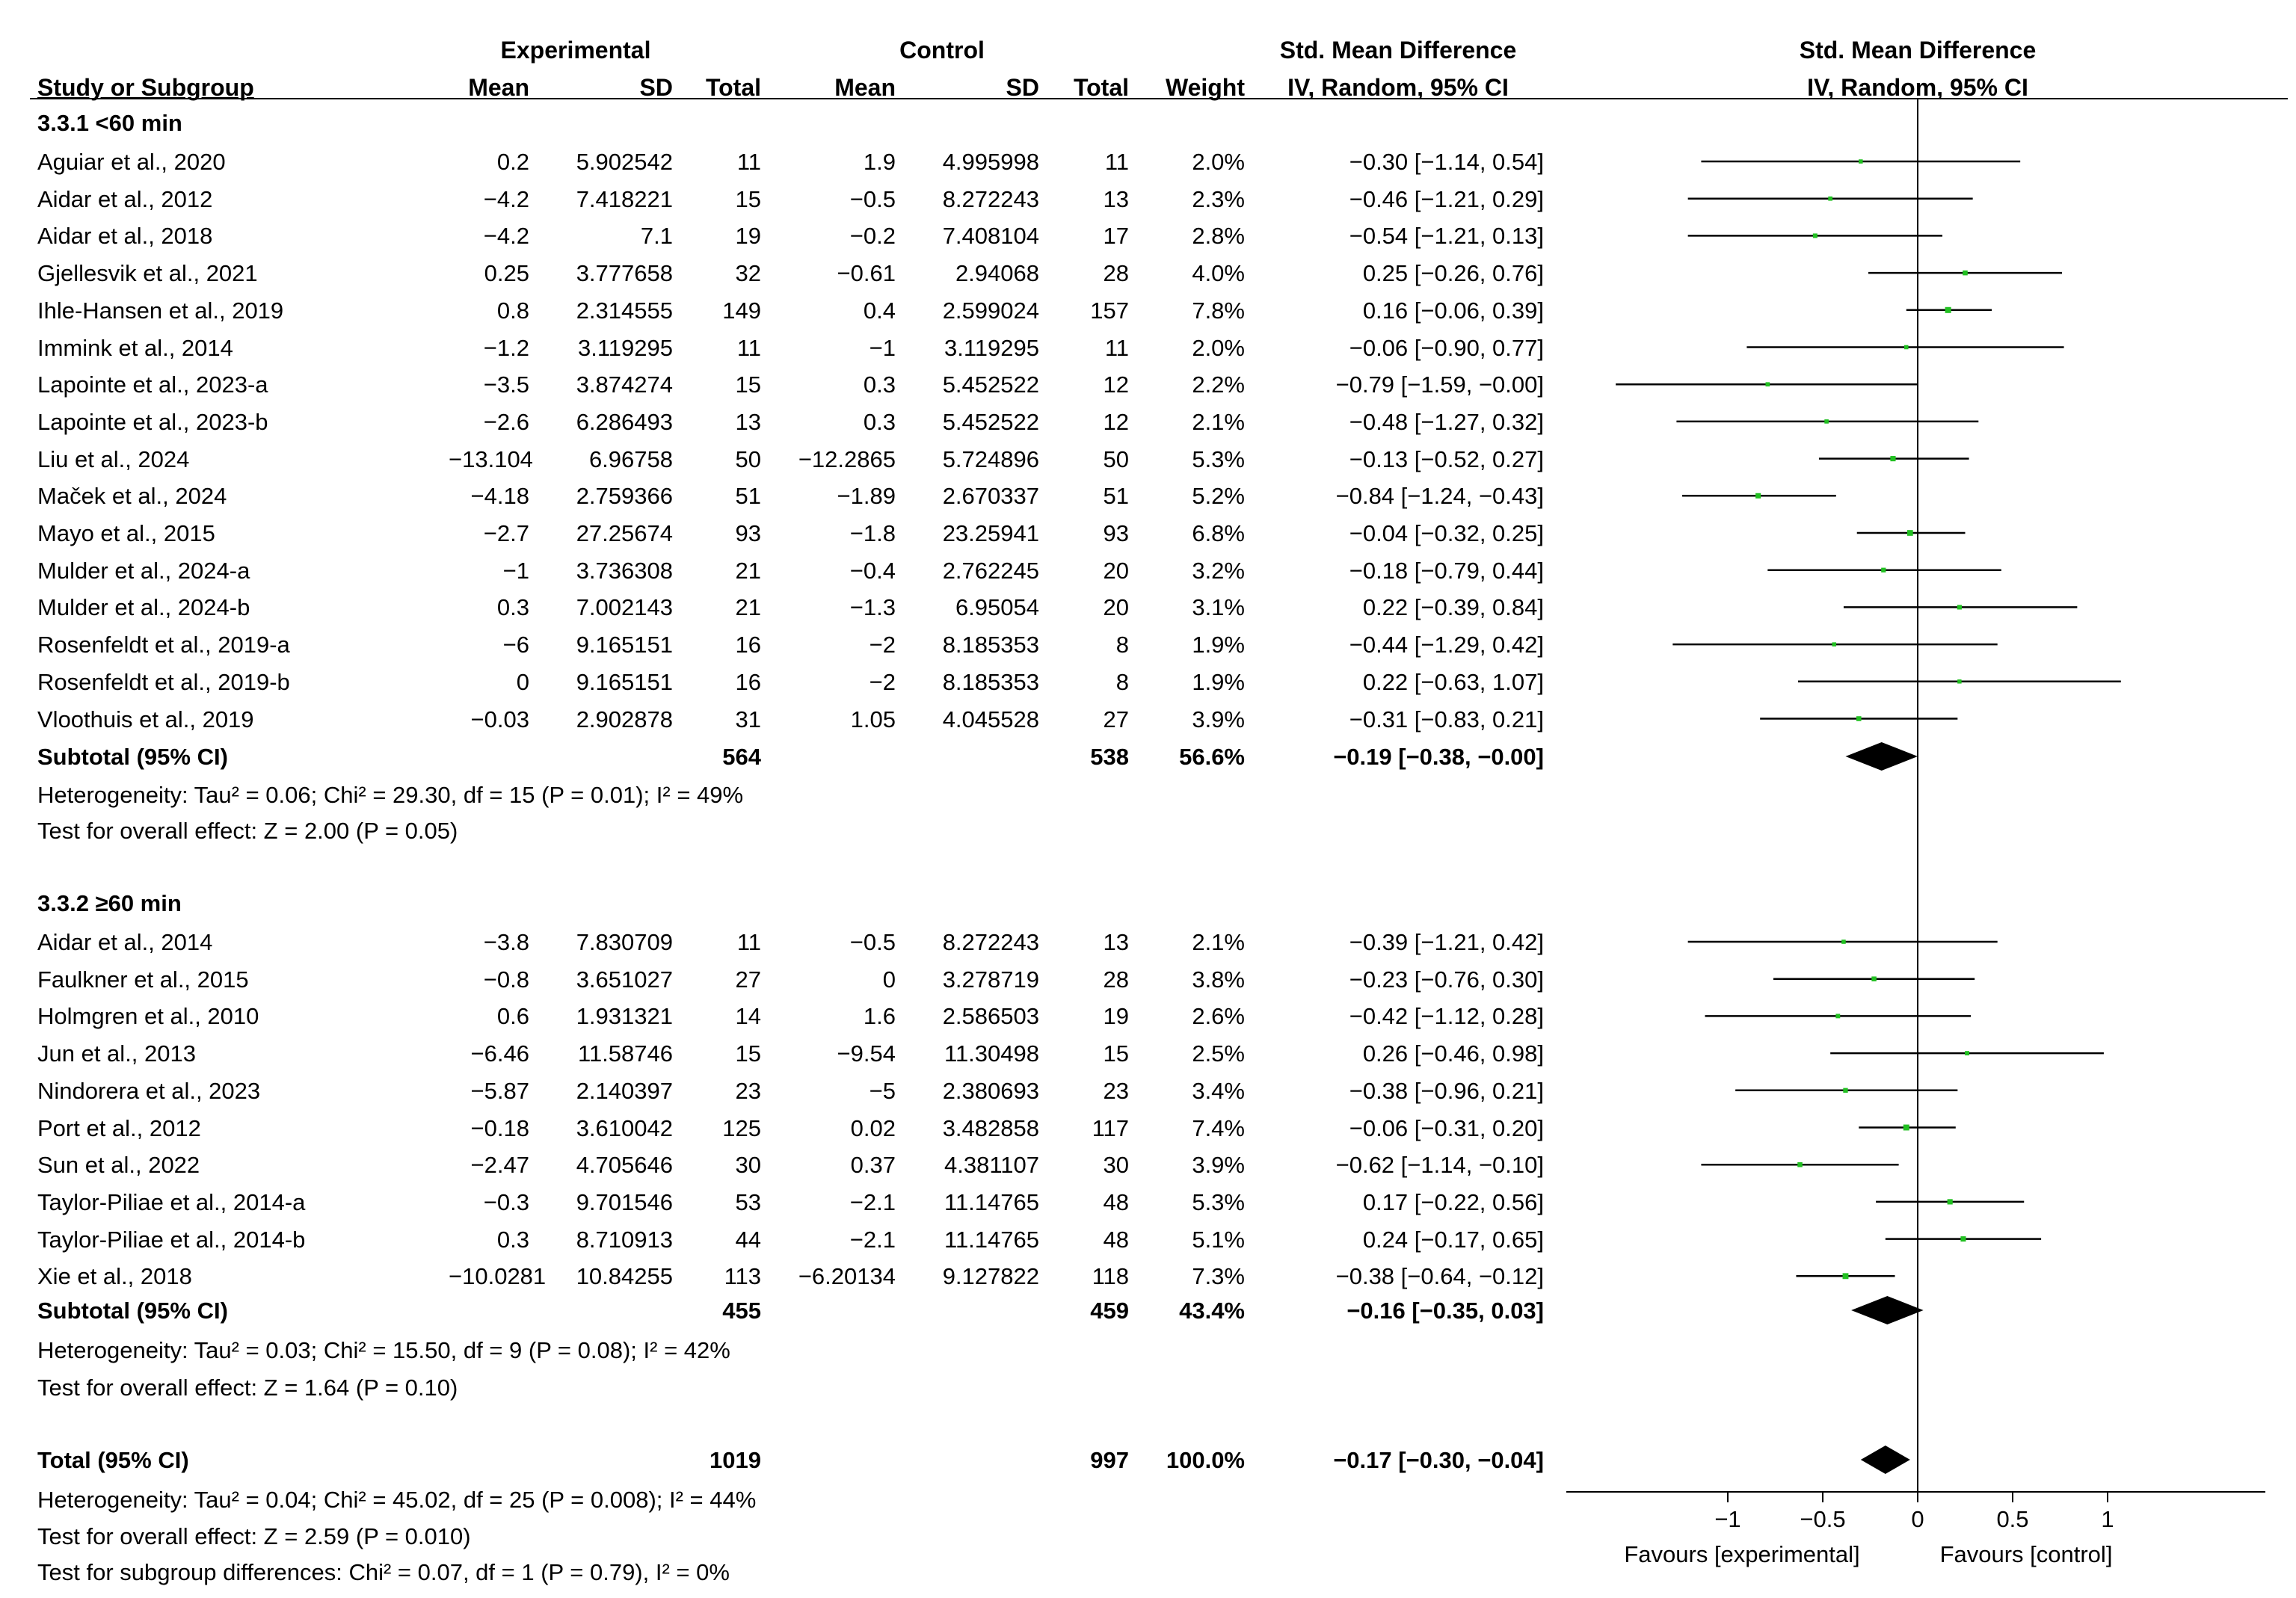  I want to click on exp-mean: −2.7, so click(506, 533).